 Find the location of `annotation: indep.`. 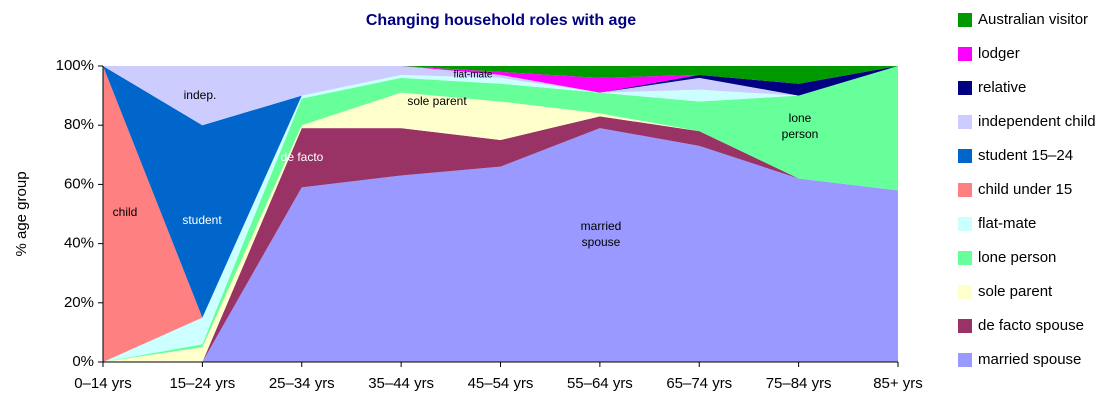

annotation: indep. is located at coordinates (200, 95).